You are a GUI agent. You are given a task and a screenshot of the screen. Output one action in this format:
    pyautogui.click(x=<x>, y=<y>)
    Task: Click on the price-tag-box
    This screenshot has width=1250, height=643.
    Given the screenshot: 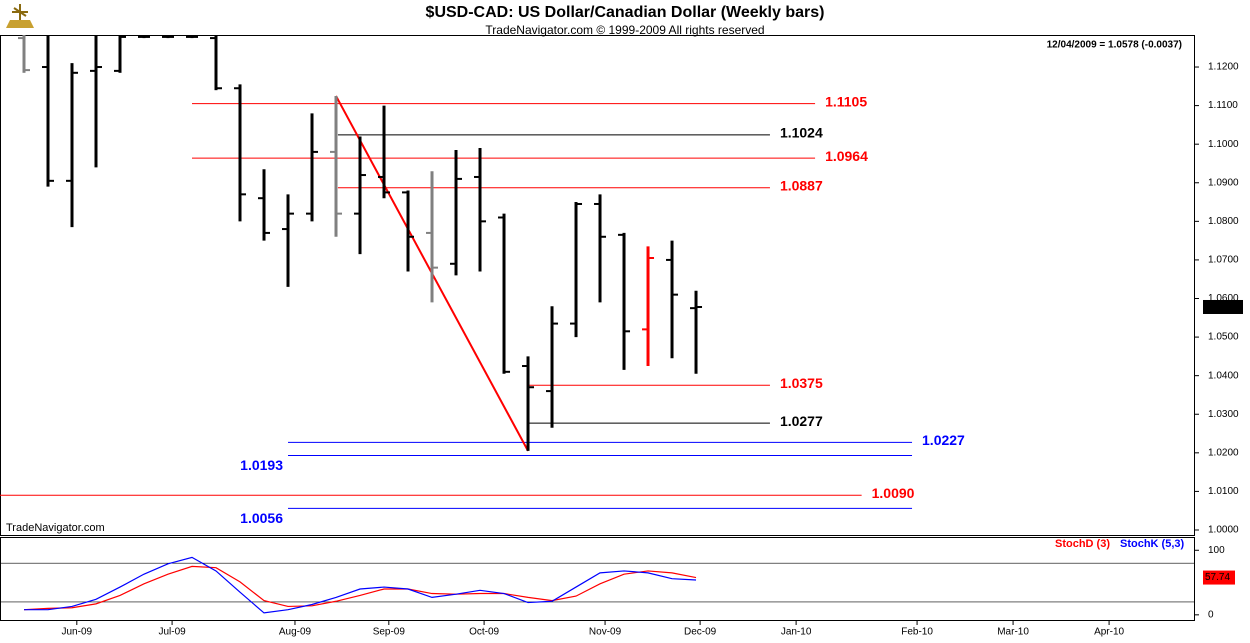 What is the action you would take?
    pyautogui.click(x=1223, y=306)
    